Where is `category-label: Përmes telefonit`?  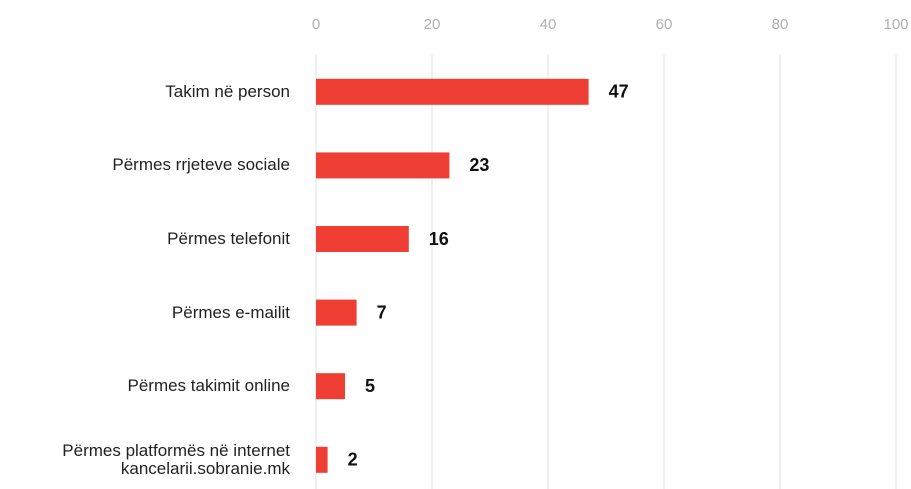 category-label: Përmes telefonit is located at coordinates (228, 238).